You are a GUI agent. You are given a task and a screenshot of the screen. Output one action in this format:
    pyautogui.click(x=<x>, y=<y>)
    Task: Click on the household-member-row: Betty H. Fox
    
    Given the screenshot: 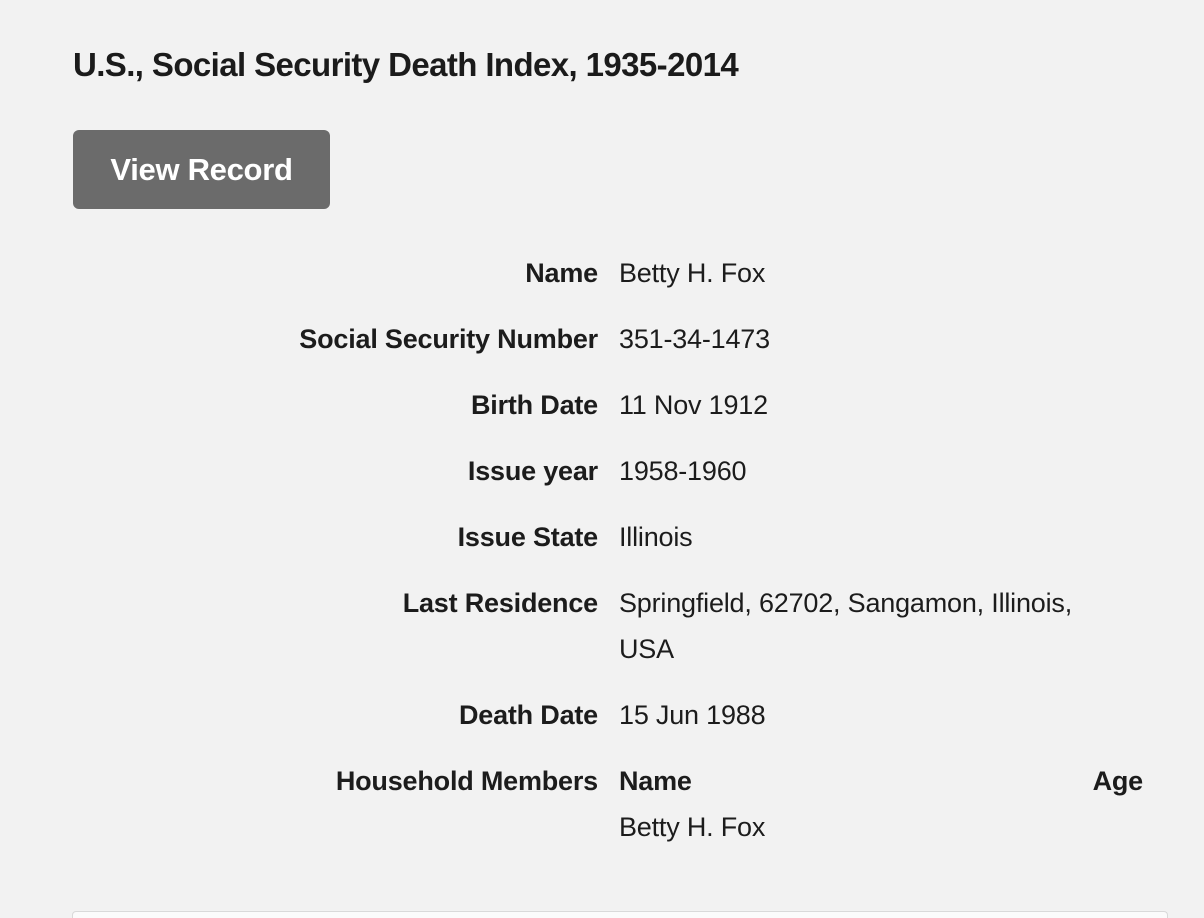 What is the action you would take?
    pyautogui.click(x=881, y=827)
    